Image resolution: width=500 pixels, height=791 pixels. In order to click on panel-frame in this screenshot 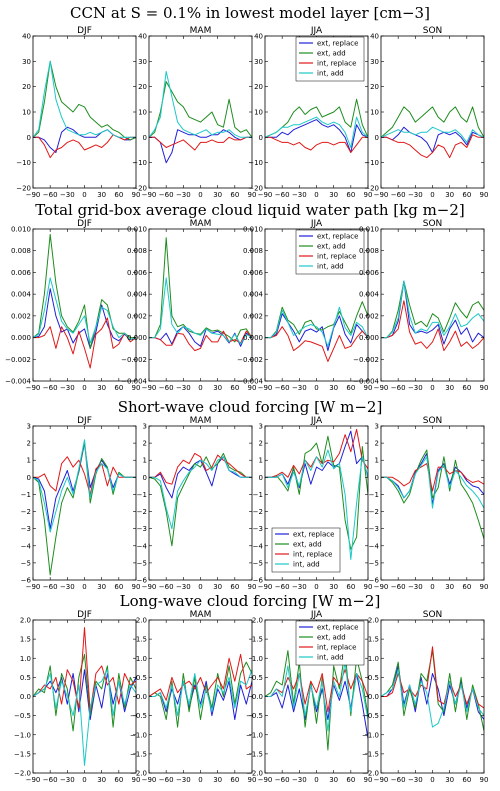, I will do `click(84, 112)`.